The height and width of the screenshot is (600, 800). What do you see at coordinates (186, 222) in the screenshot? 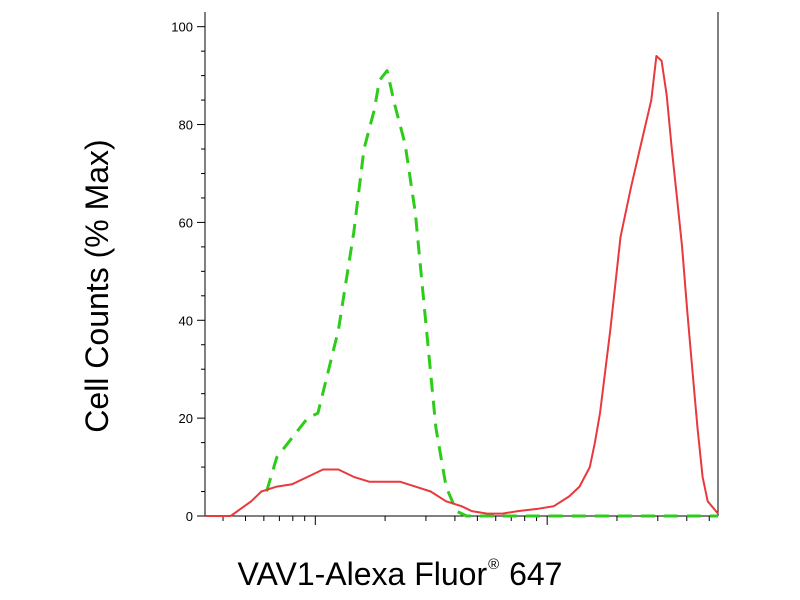
I see `y-tick-label: 60` at bounding box center [186, 222].